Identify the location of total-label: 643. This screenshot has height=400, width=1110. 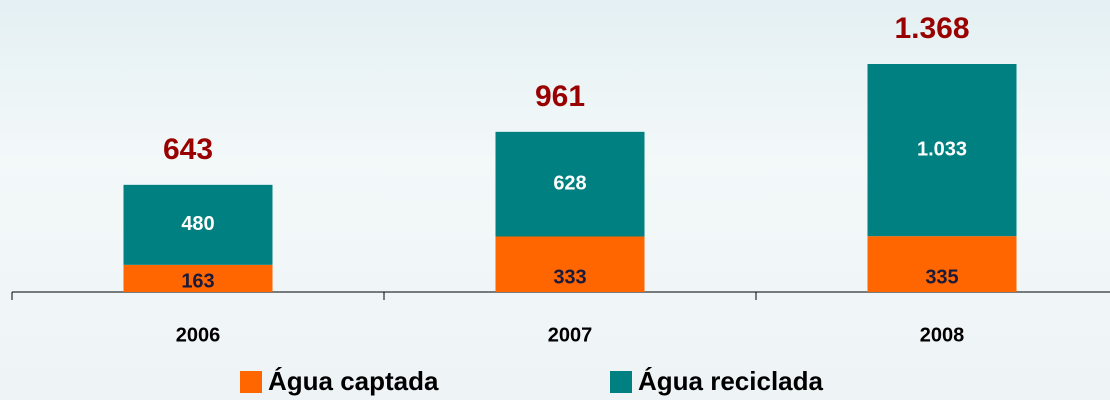
(188, 149).